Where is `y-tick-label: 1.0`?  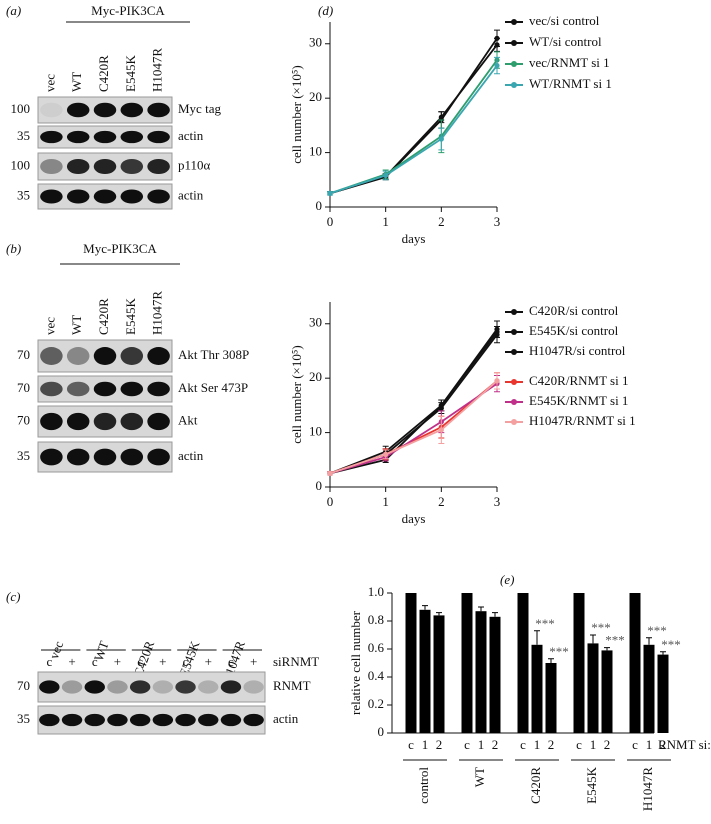
y-tick-label: 1.0 is located at coordinates (376, 591).